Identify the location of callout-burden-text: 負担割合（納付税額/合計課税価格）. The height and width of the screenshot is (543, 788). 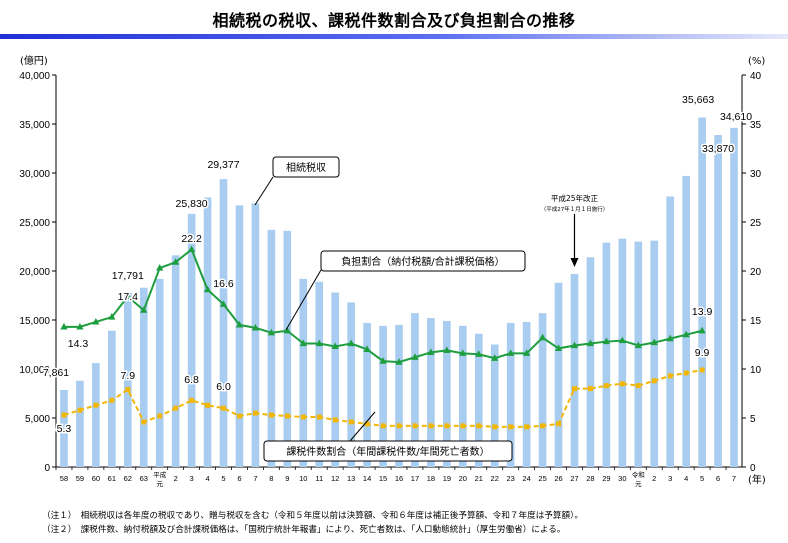
(422, 261).